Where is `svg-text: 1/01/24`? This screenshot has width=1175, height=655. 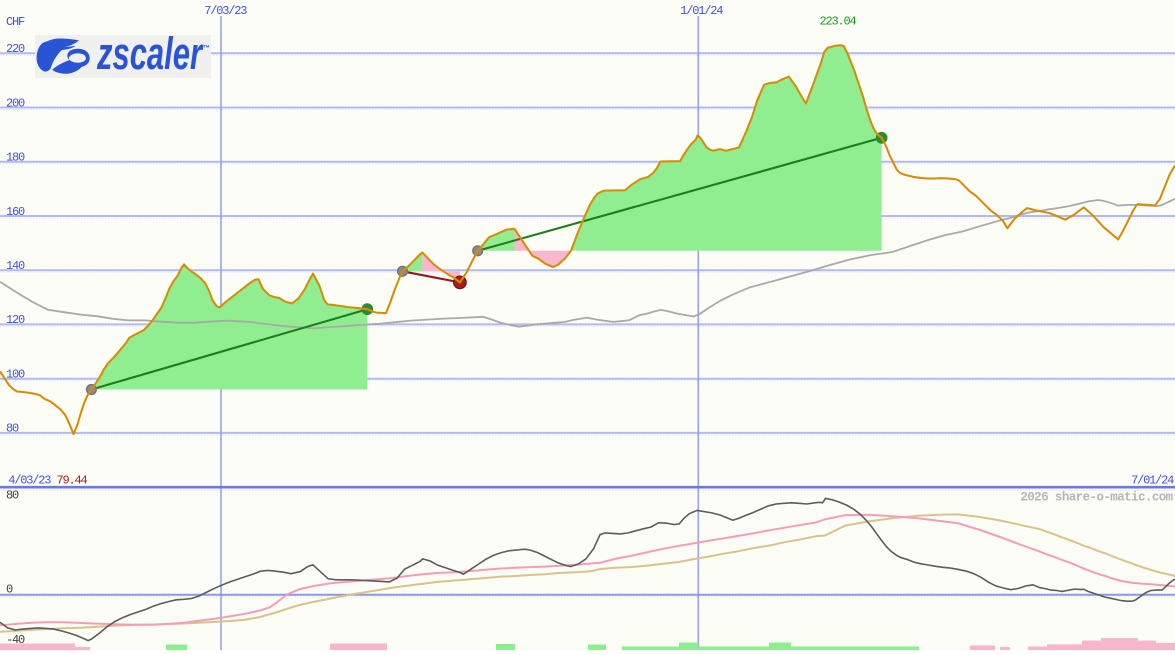 svg-text: 1/01/24 is located at coordinates (701, 11).